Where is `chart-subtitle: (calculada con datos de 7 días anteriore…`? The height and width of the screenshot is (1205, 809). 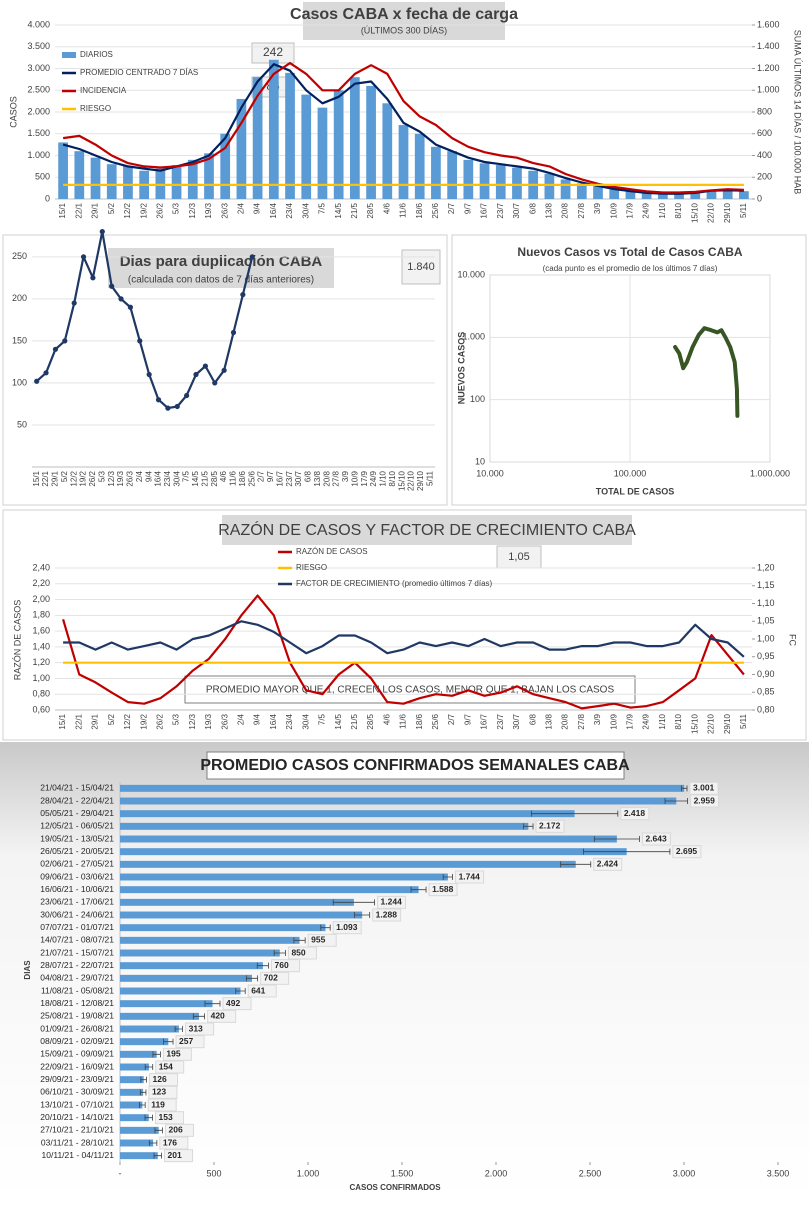
chart-subtitle: (calculada con datos de 7 días anteriore… is located at coordinates (221, 280).